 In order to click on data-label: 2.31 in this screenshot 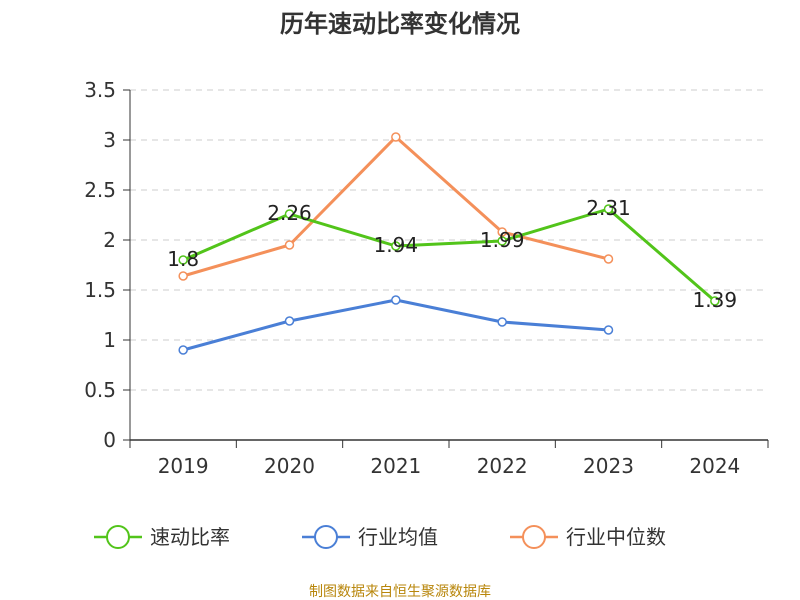, I will do `click(608, 208)`.